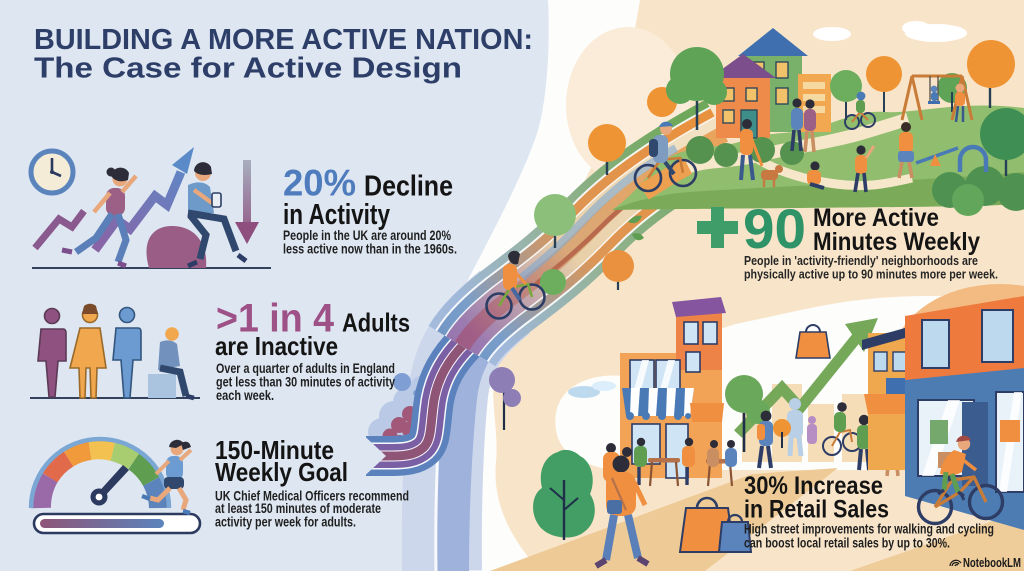 The height and width of the screenshot is (571, 1024). I want to click on svg-text:Over a quarter of adults in En: Over a quarter of adults in England, so click(305, 368).